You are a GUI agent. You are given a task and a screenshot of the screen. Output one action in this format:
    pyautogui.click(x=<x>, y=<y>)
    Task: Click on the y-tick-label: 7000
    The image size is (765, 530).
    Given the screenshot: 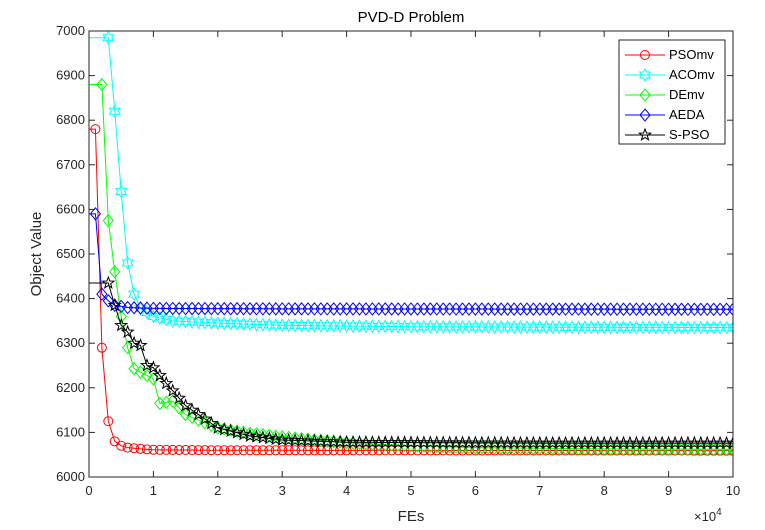 What is the action you would take?
    pyautogui.click(x=70, y=30)
    